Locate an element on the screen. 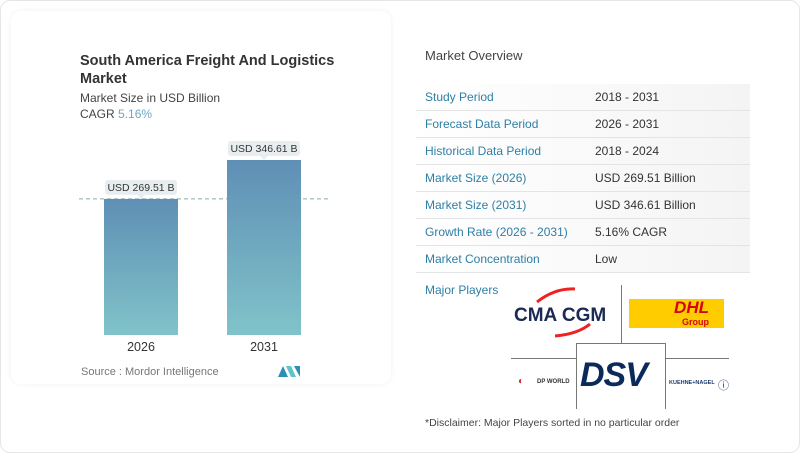 This screenshot has height=453, width=800. dsv-box is located at coordinates (621, 376).